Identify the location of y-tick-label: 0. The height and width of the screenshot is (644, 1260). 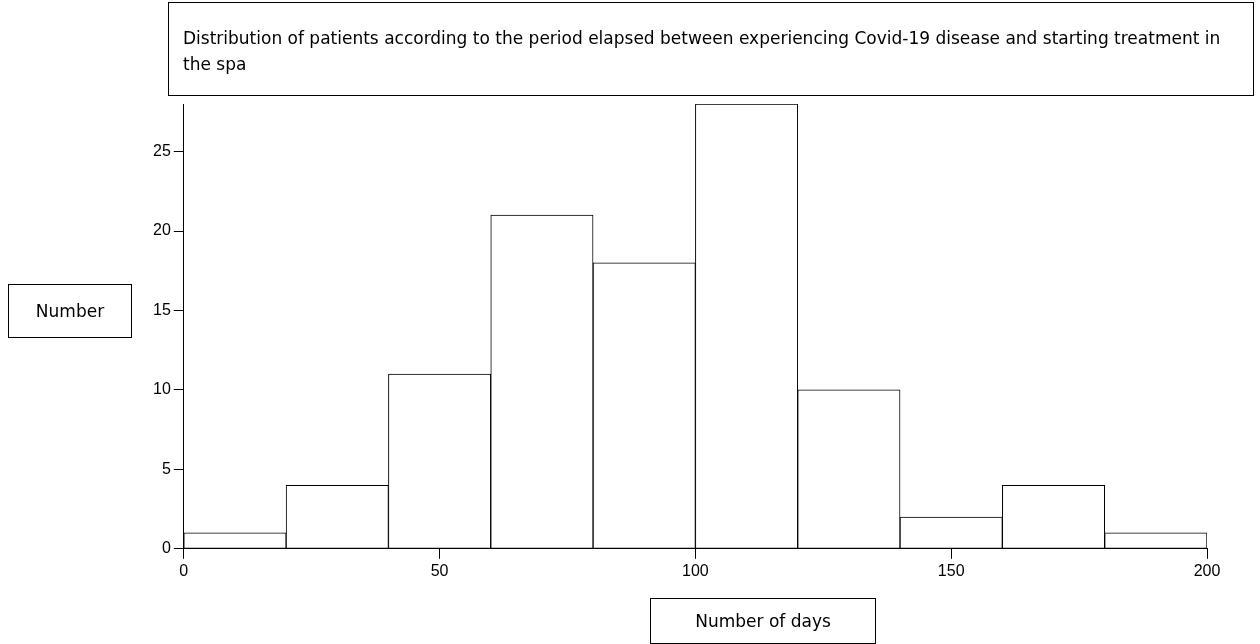
(166, 548).